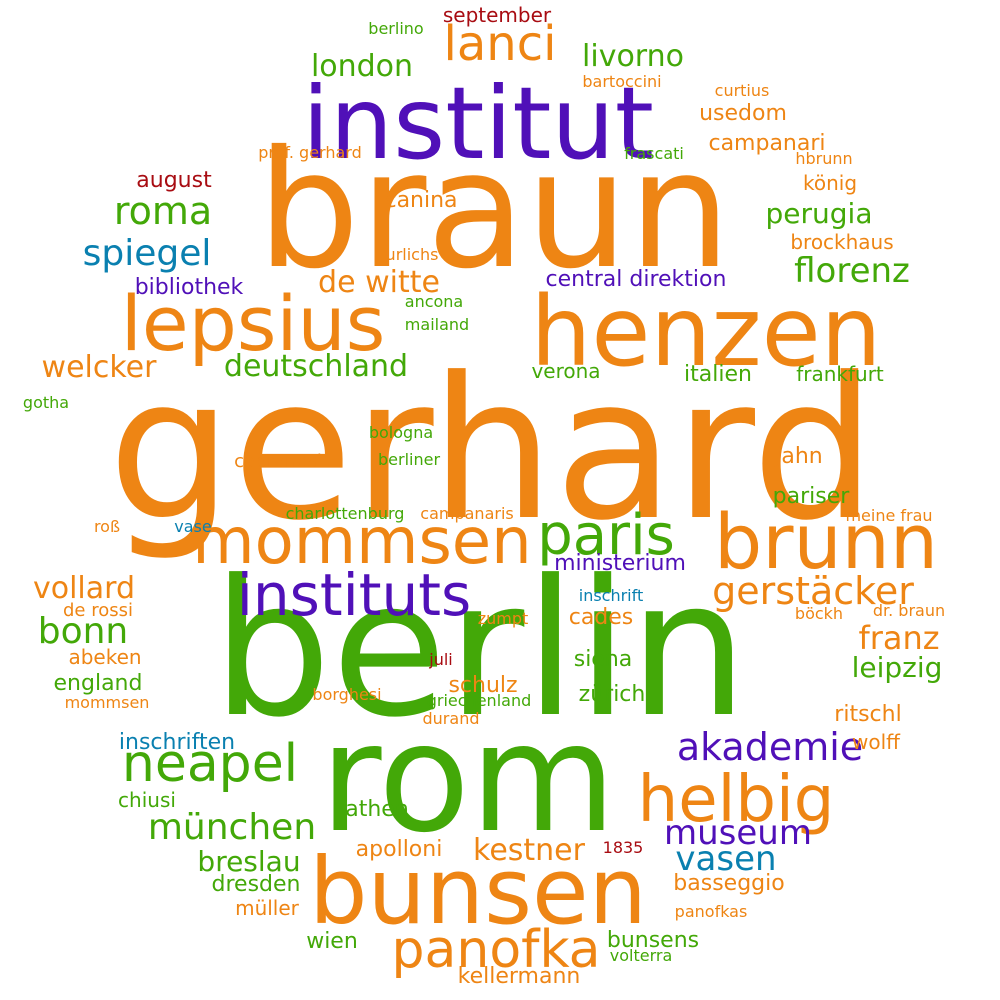 Image resolution: width=1000 pixels, height=1000 pixels. I want to click on word-vasen: vasen, so click(726, 859).